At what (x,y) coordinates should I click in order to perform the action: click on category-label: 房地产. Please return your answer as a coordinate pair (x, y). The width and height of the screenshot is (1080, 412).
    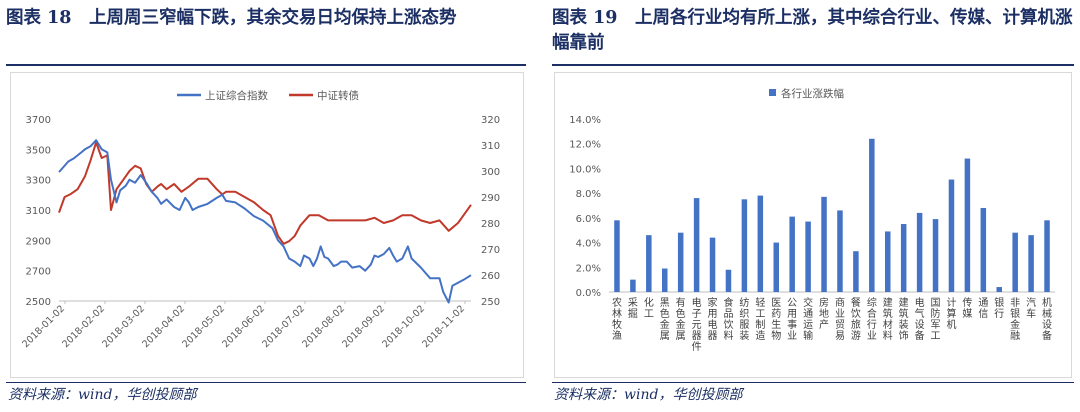
    Looking at the image, I should click on (824, 313).